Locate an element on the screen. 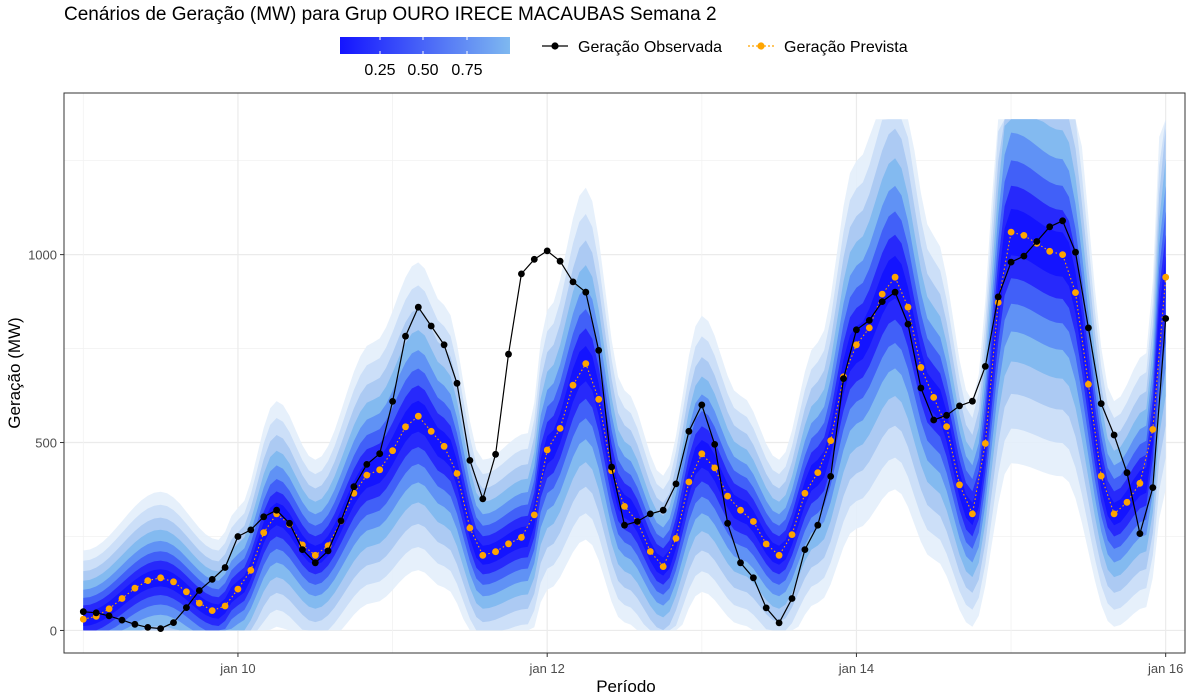 Image resolution: width=1200 pixels, height=700 pixels. x-tick-label-1: jan 12 is located at coordinates (546, 668).